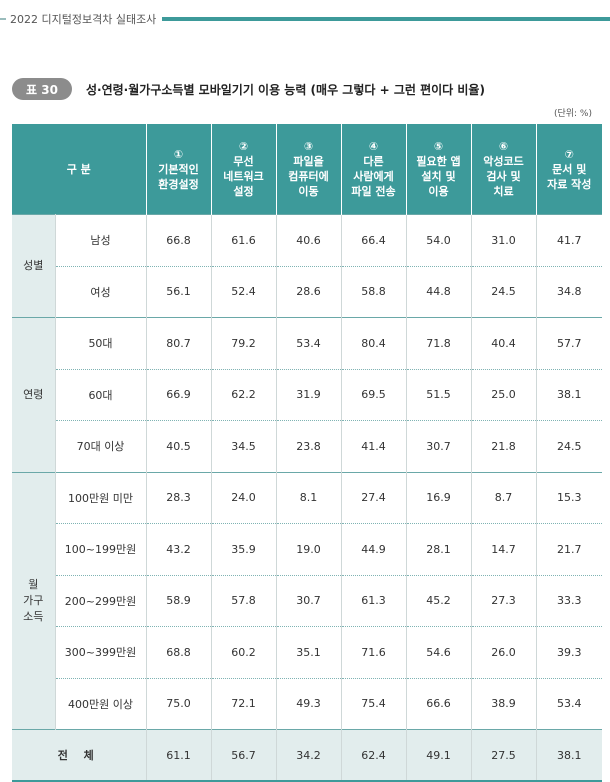 The height and width of the screenshot is (782, 610). I want to click on value-cell: 68.8, so click(179, 652).